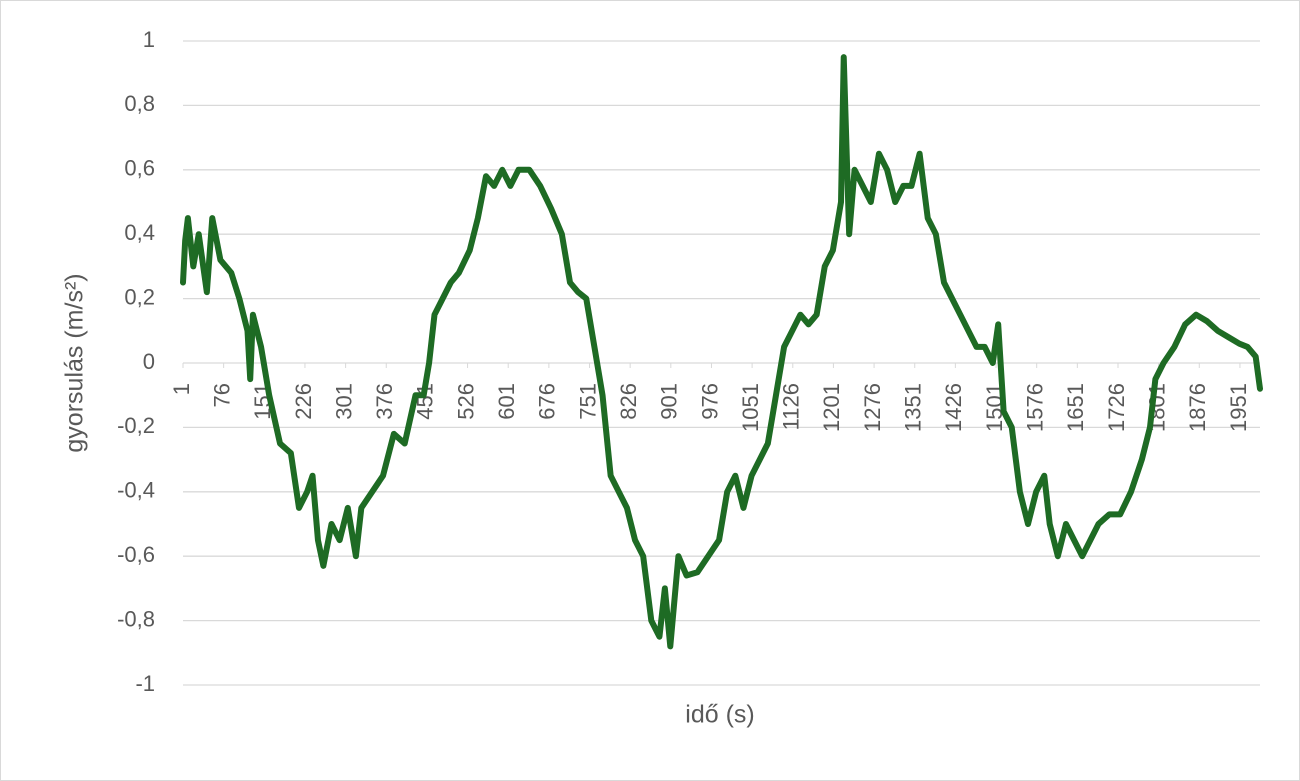  What do you see at coordinates (1034, 407) in the screenshot?
I see `x-tick-label: 1576` at bounding box center [1034, 407].